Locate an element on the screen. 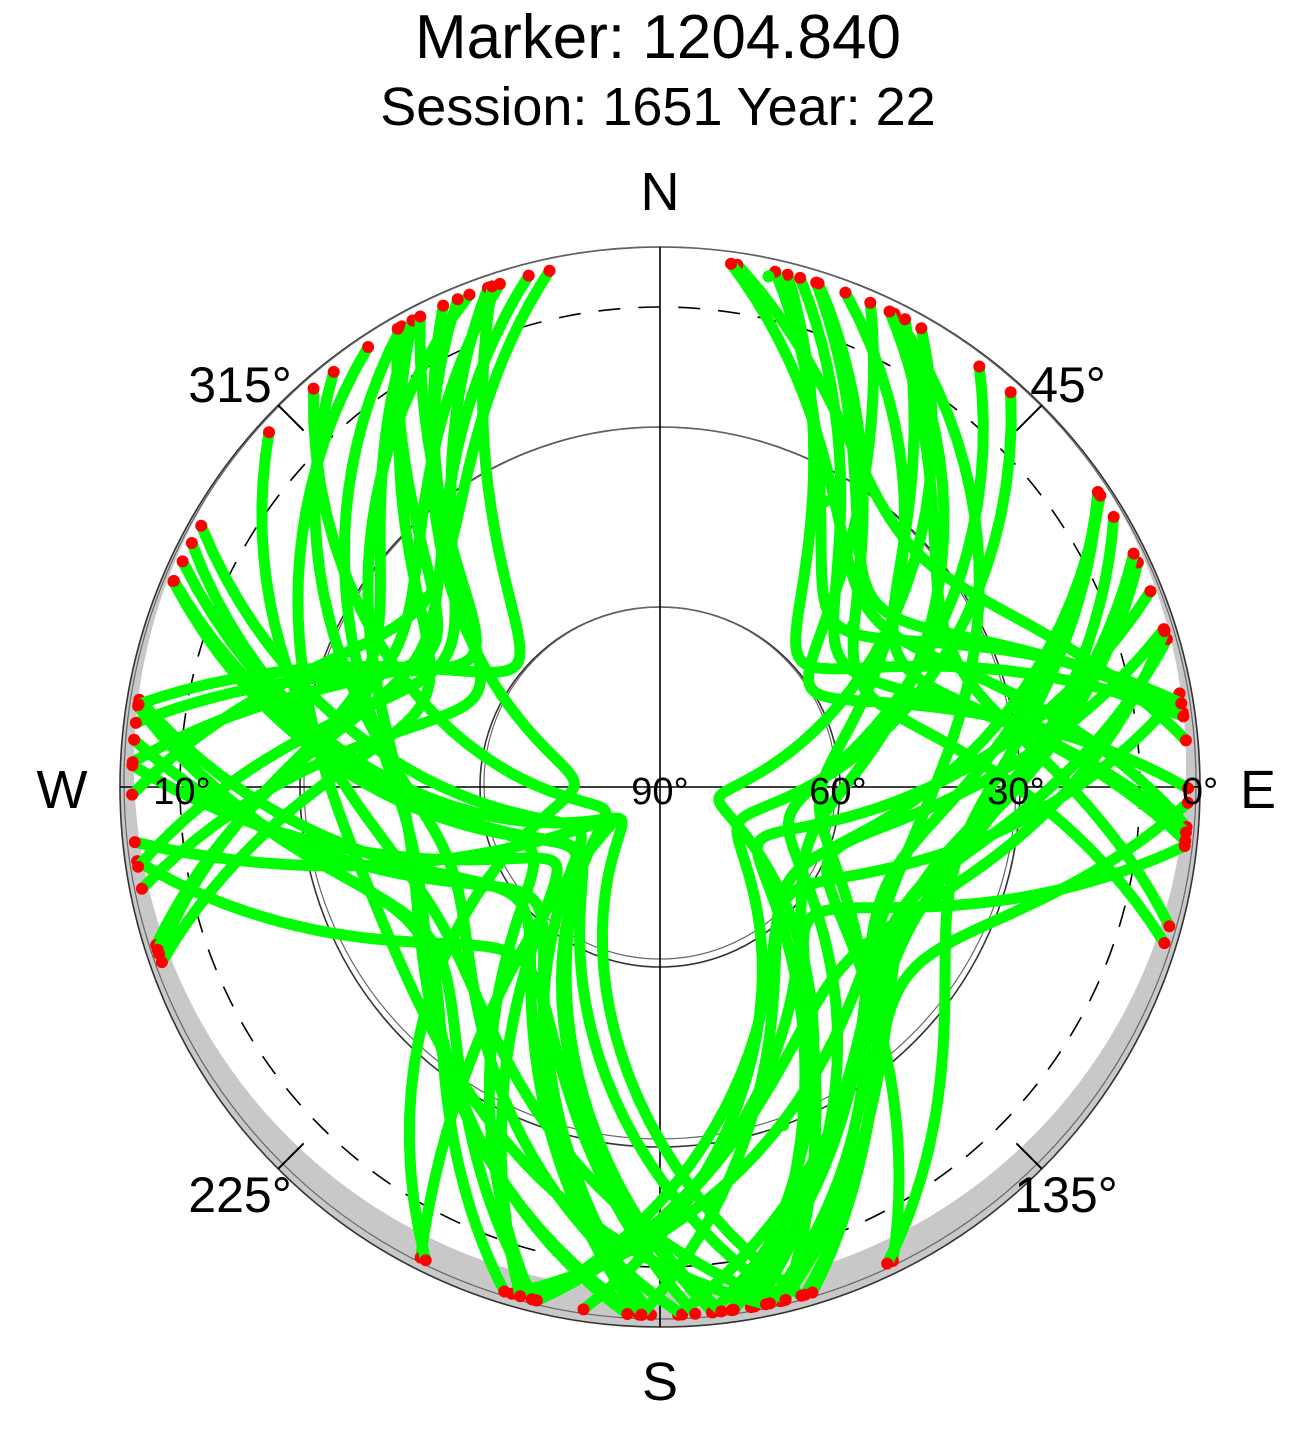 The width and height of the screenshot is (1316, 1444). compass-west: W is located at coordinates (62, 790).